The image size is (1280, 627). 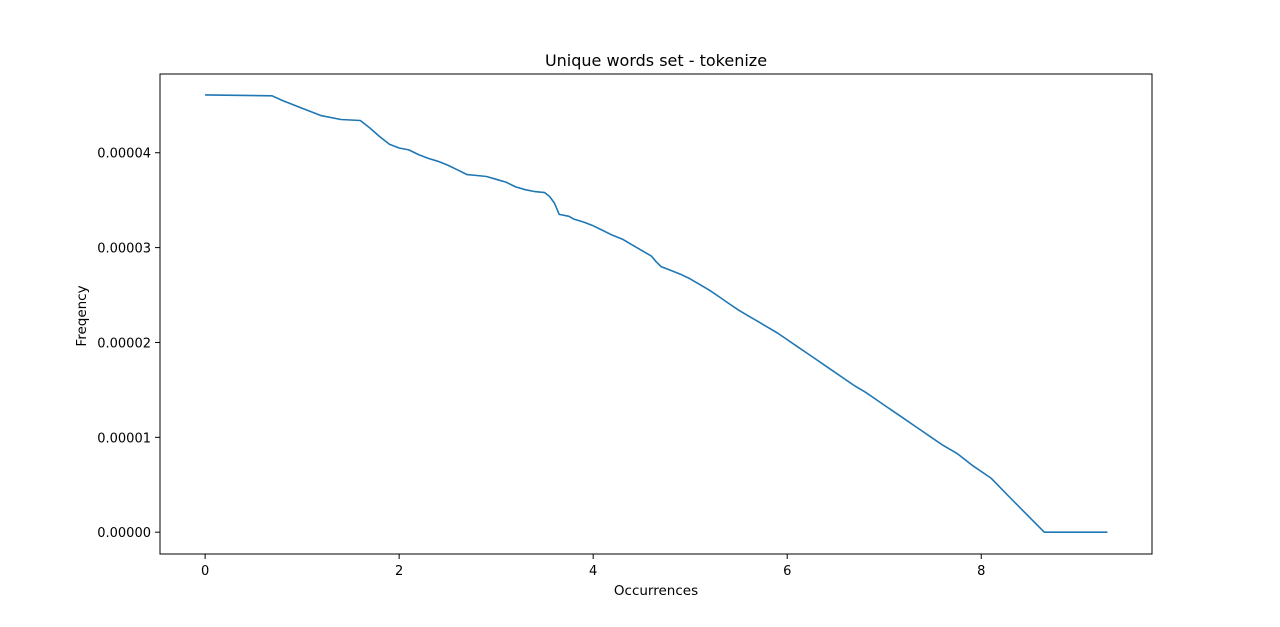 I want to click on y-axis-label: Freqency, so click(x=82, y=315).